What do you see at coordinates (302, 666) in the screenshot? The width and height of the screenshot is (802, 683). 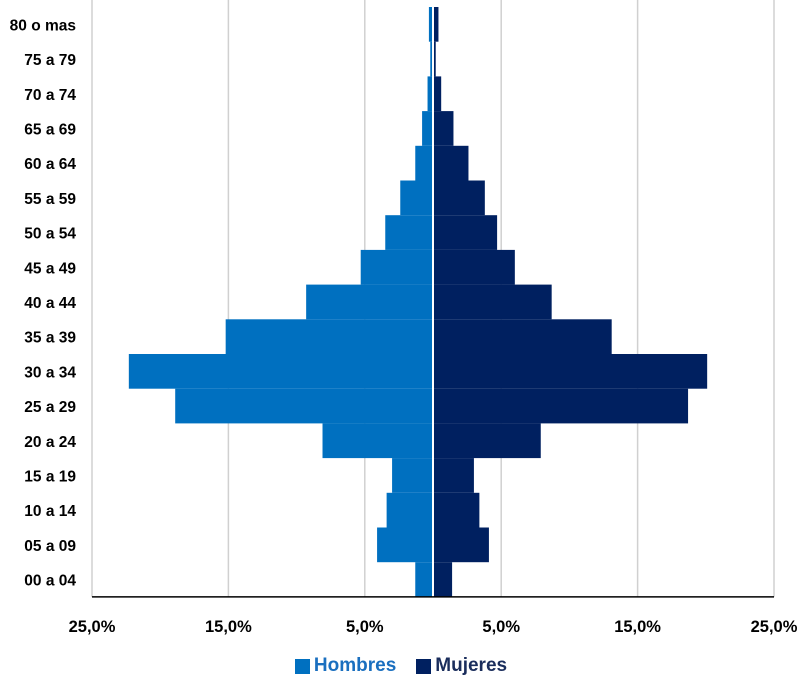 I see `legend-swatch-hombres` at bounding box center [302, 666].